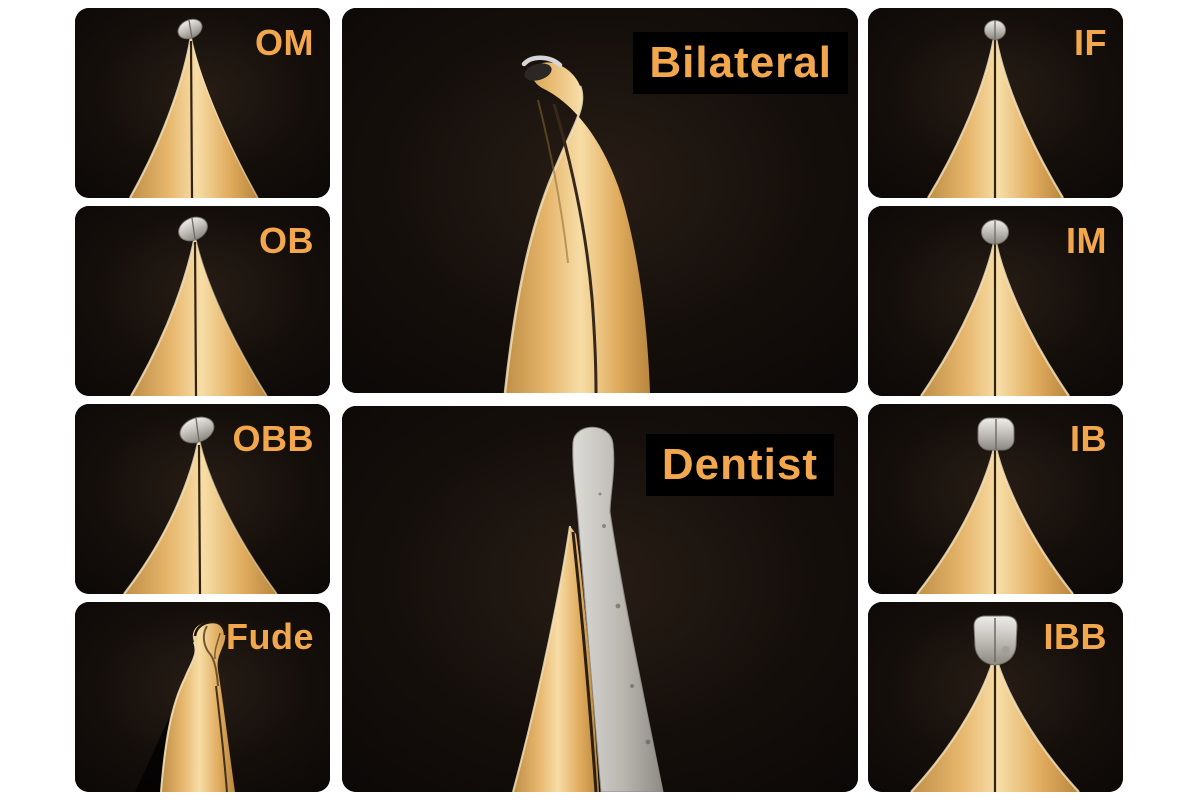 This screenshot has height=800, width=1200. I want to click on panel-ib-label: IB, so click(1088, 438).